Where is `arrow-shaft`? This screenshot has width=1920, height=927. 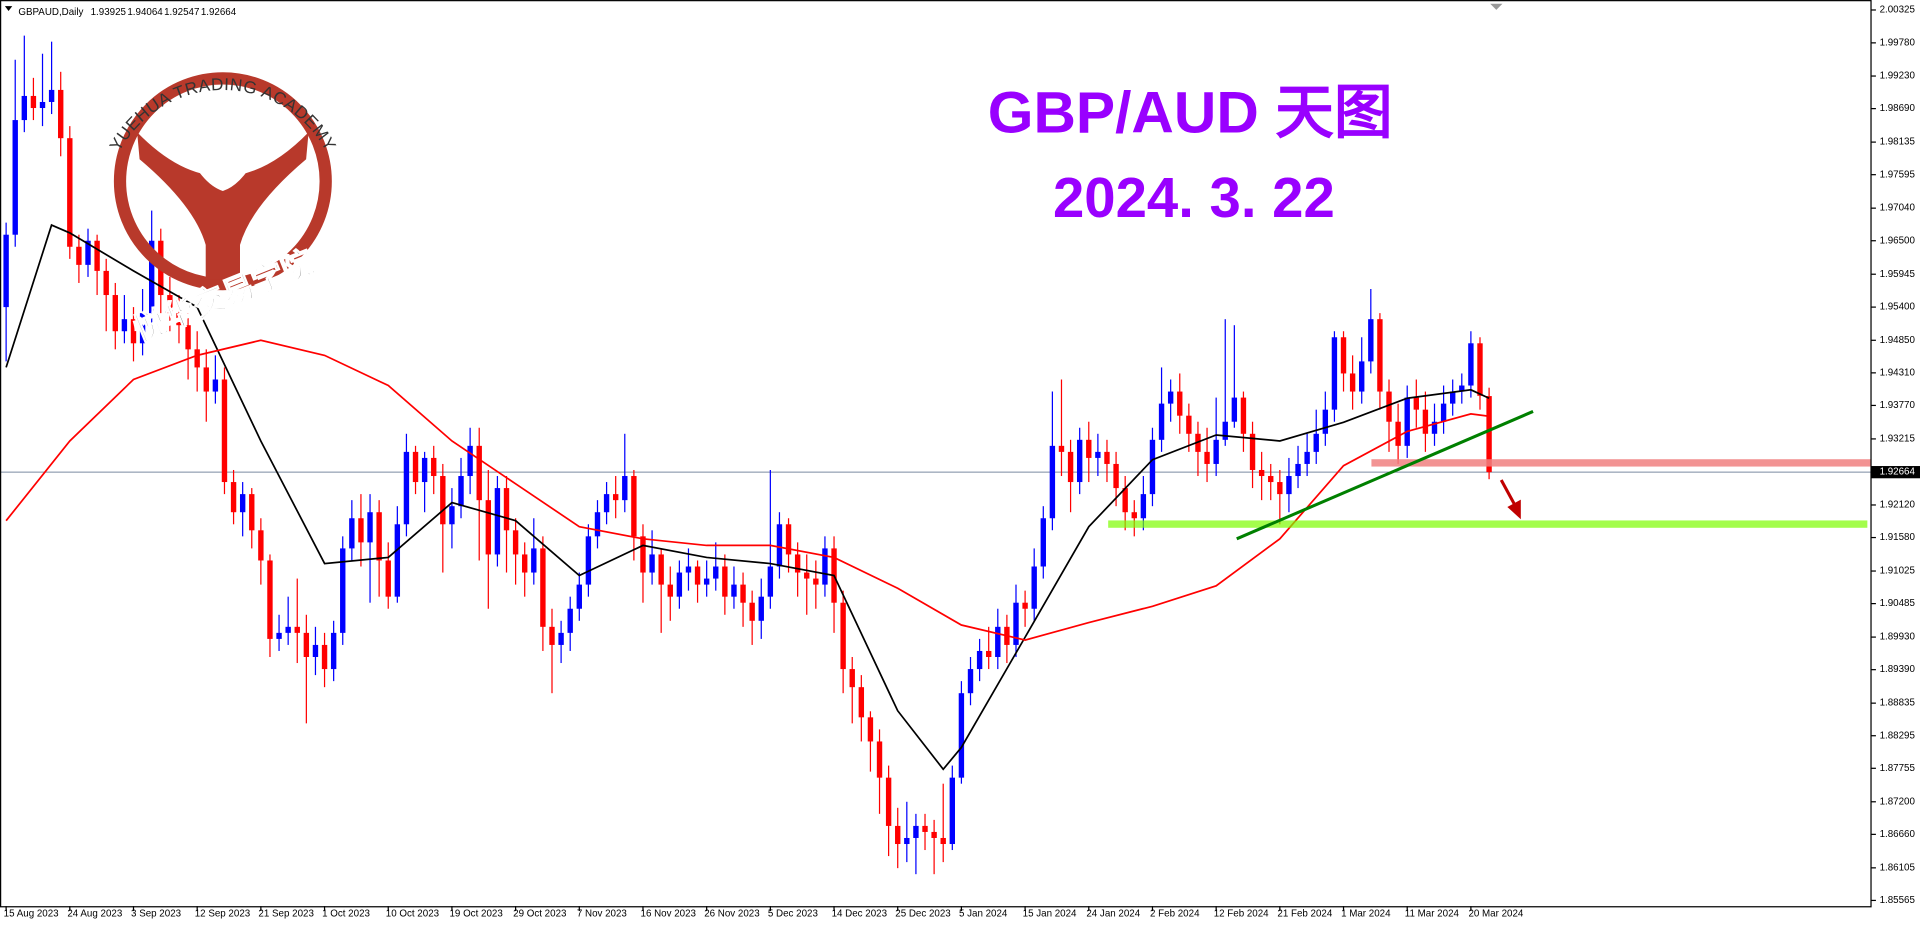 arrow-shaft is located at coordinates (1508, 493).